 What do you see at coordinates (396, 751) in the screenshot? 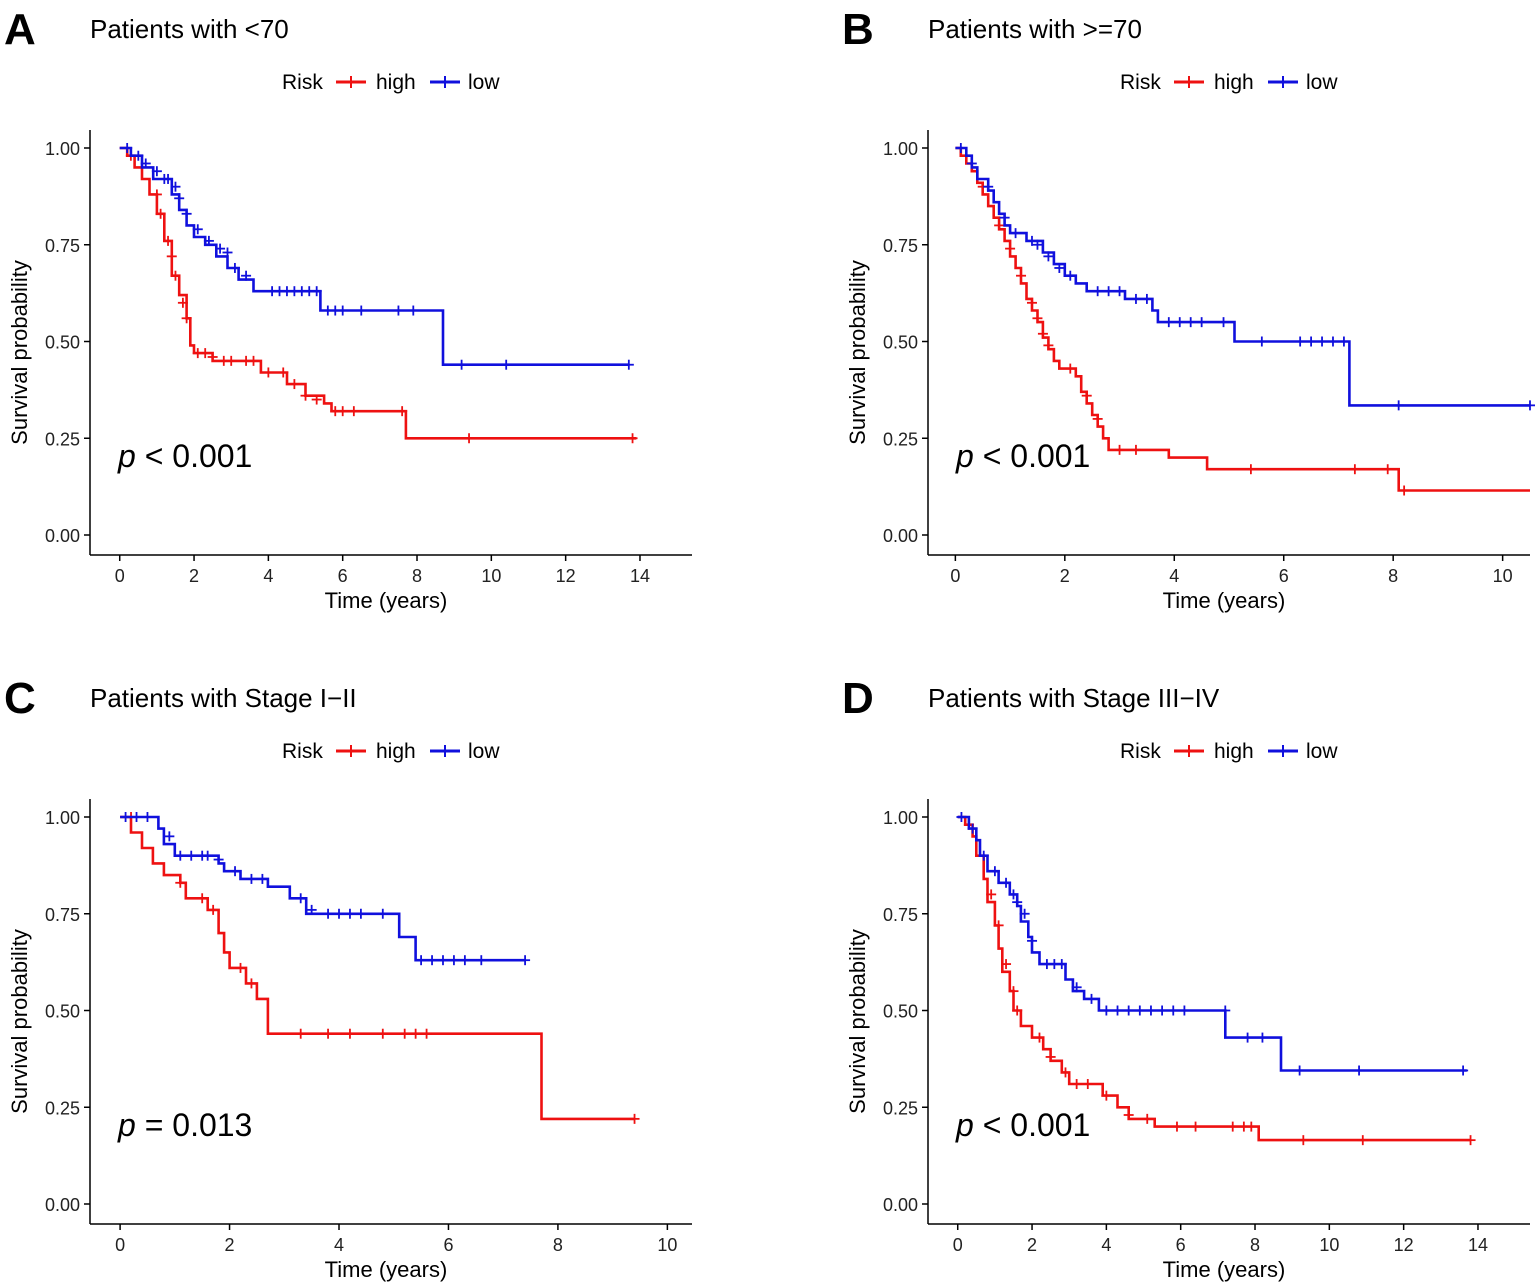
I see `legend-label-high: high` at bounding box center [396, 751].